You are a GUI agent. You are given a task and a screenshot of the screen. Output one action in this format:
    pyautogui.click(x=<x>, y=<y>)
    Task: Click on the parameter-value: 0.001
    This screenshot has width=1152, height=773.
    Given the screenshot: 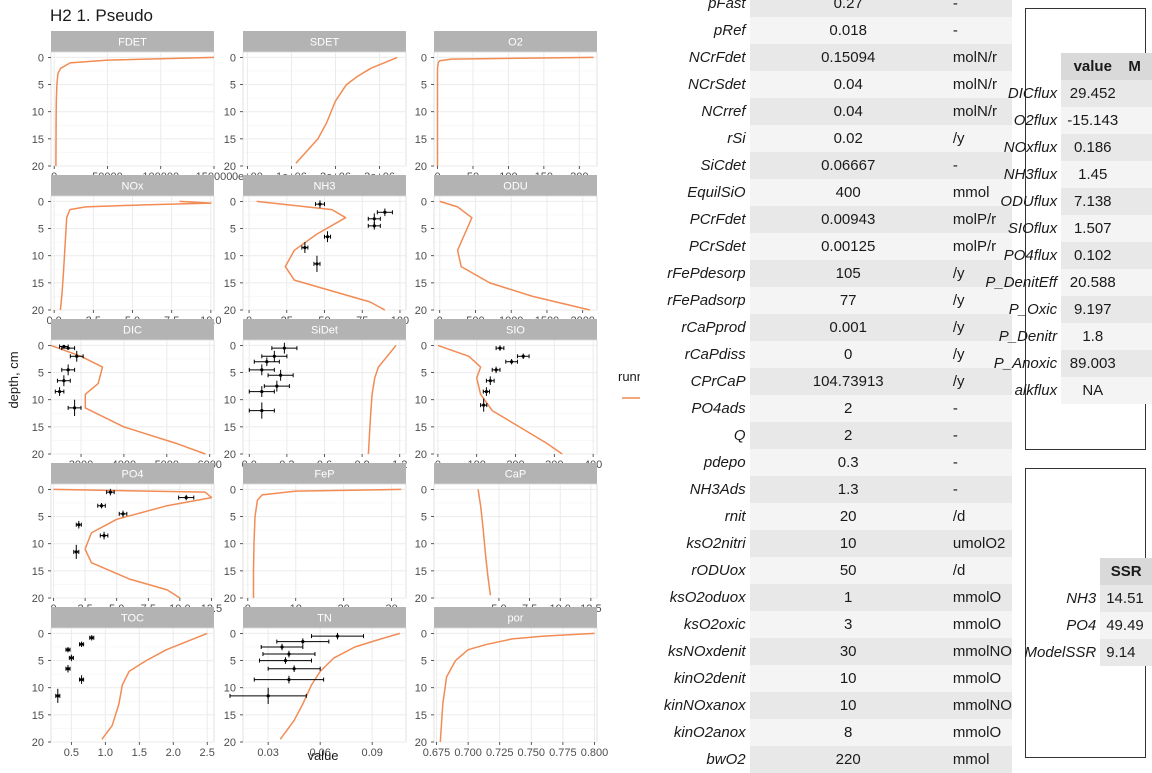 What is the action you would take?
    pyautogui.click(x=848, y=327)
    